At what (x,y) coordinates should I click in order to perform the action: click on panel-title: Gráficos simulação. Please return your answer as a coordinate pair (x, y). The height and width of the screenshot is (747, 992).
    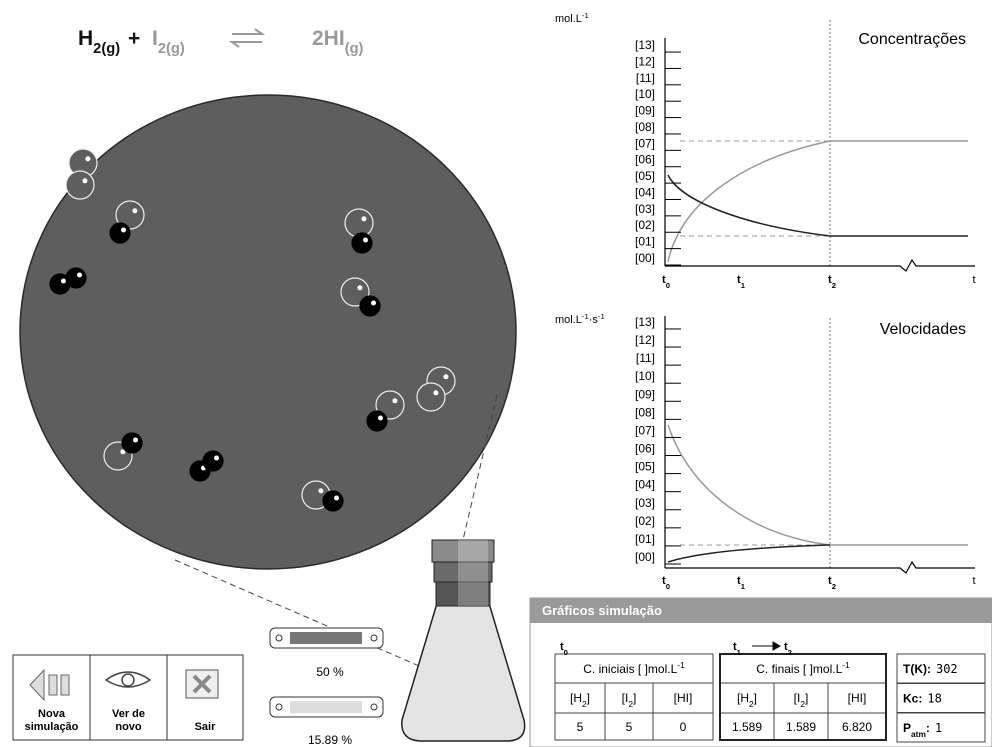
    Looking at the image, I should click on (602, 610).